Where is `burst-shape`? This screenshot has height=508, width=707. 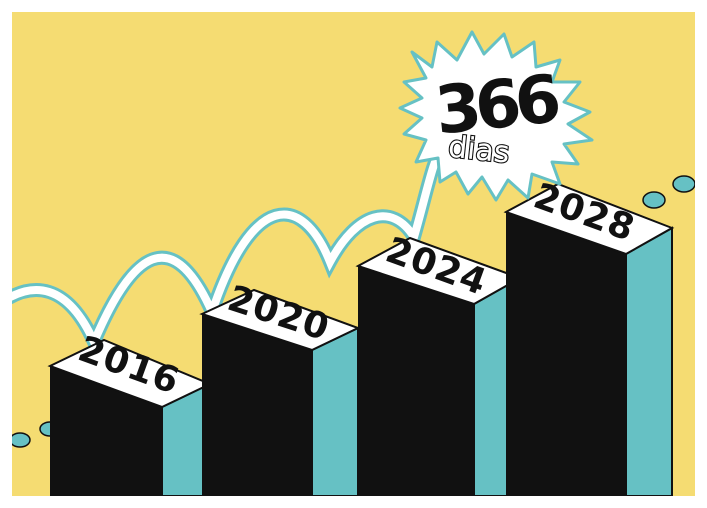
burst-shape is located at coordinates (496, 116).